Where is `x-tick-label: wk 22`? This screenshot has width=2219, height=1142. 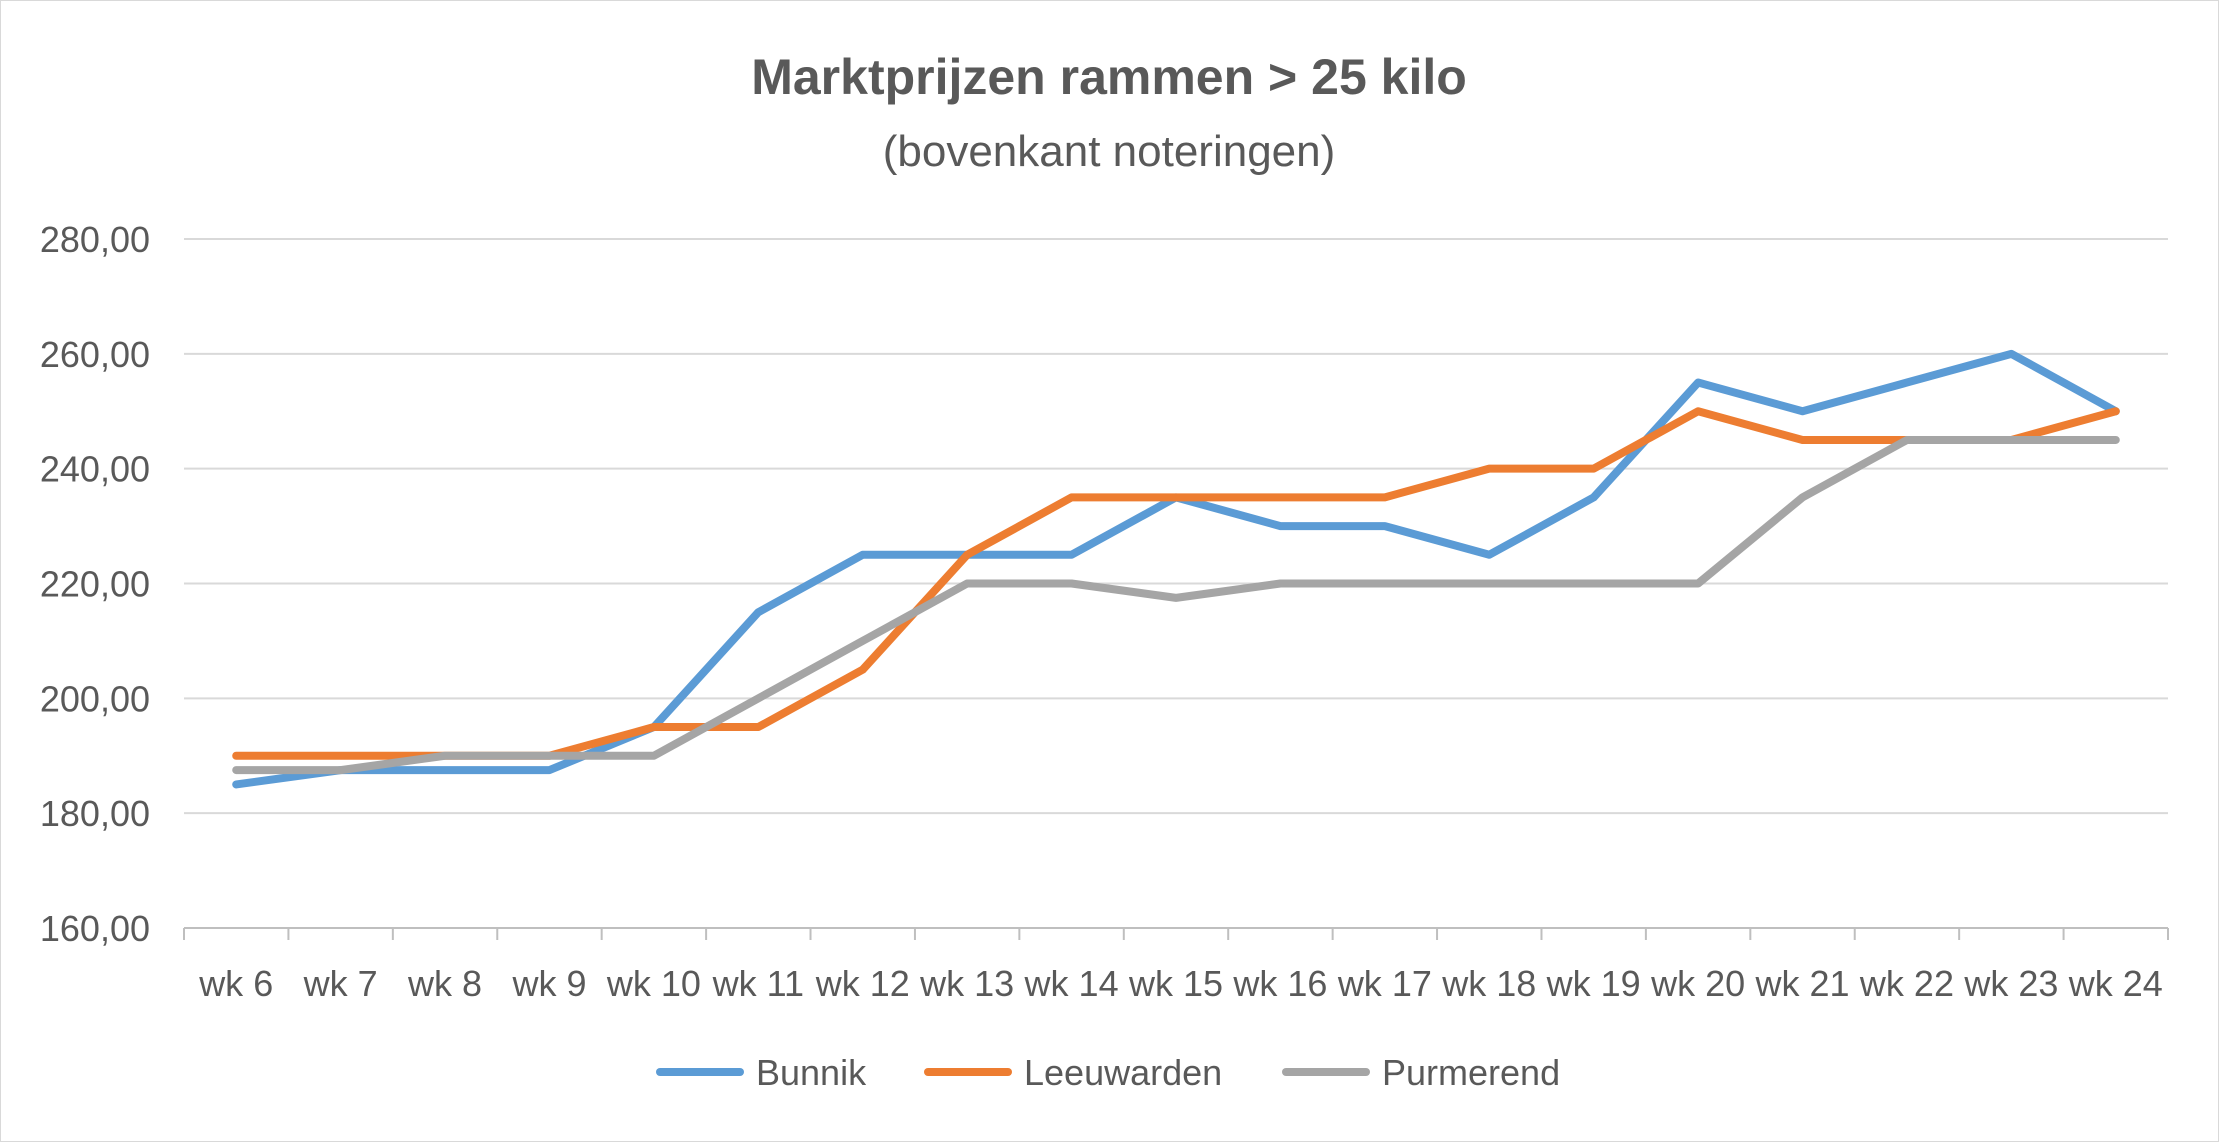
x-tick-label: wk 22 is located at coordinates (1906, 983).